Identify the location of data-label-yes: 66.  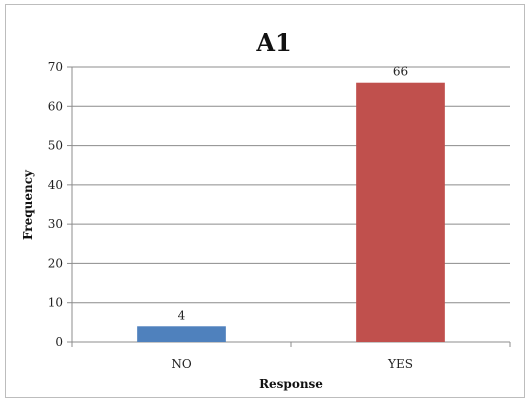
(400, 72).